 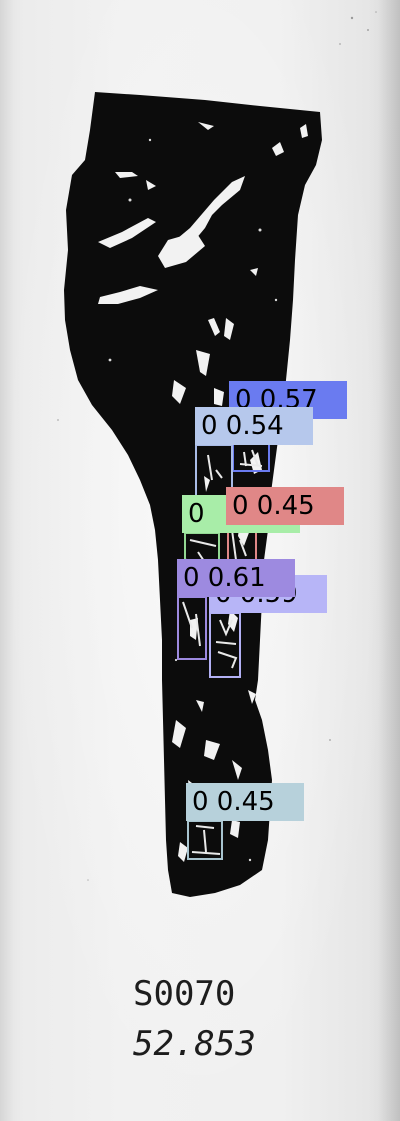 I want to click on catalog-number: 52.853, so click(x=194, y=1044).